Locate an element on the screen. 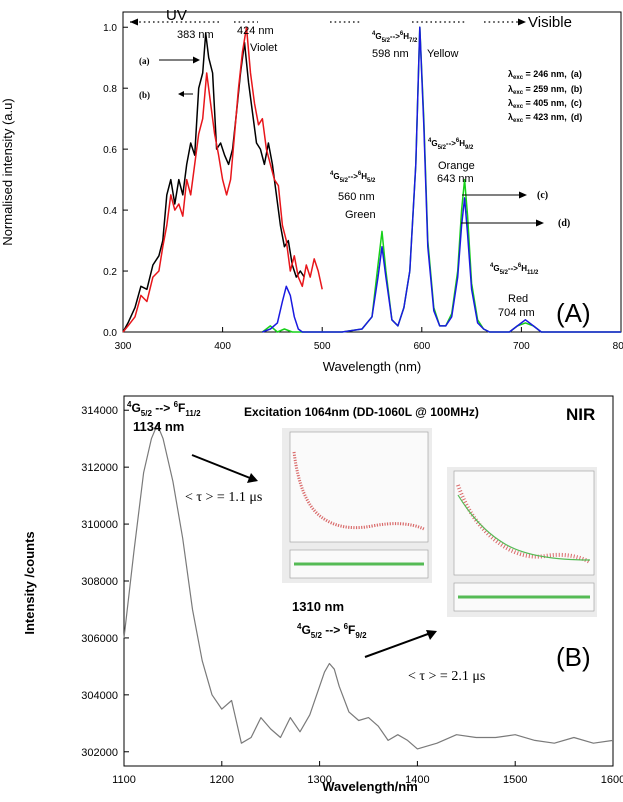 This screenshot has height=802, width=623. uv-label: UV is located at coordinates (176, 15).